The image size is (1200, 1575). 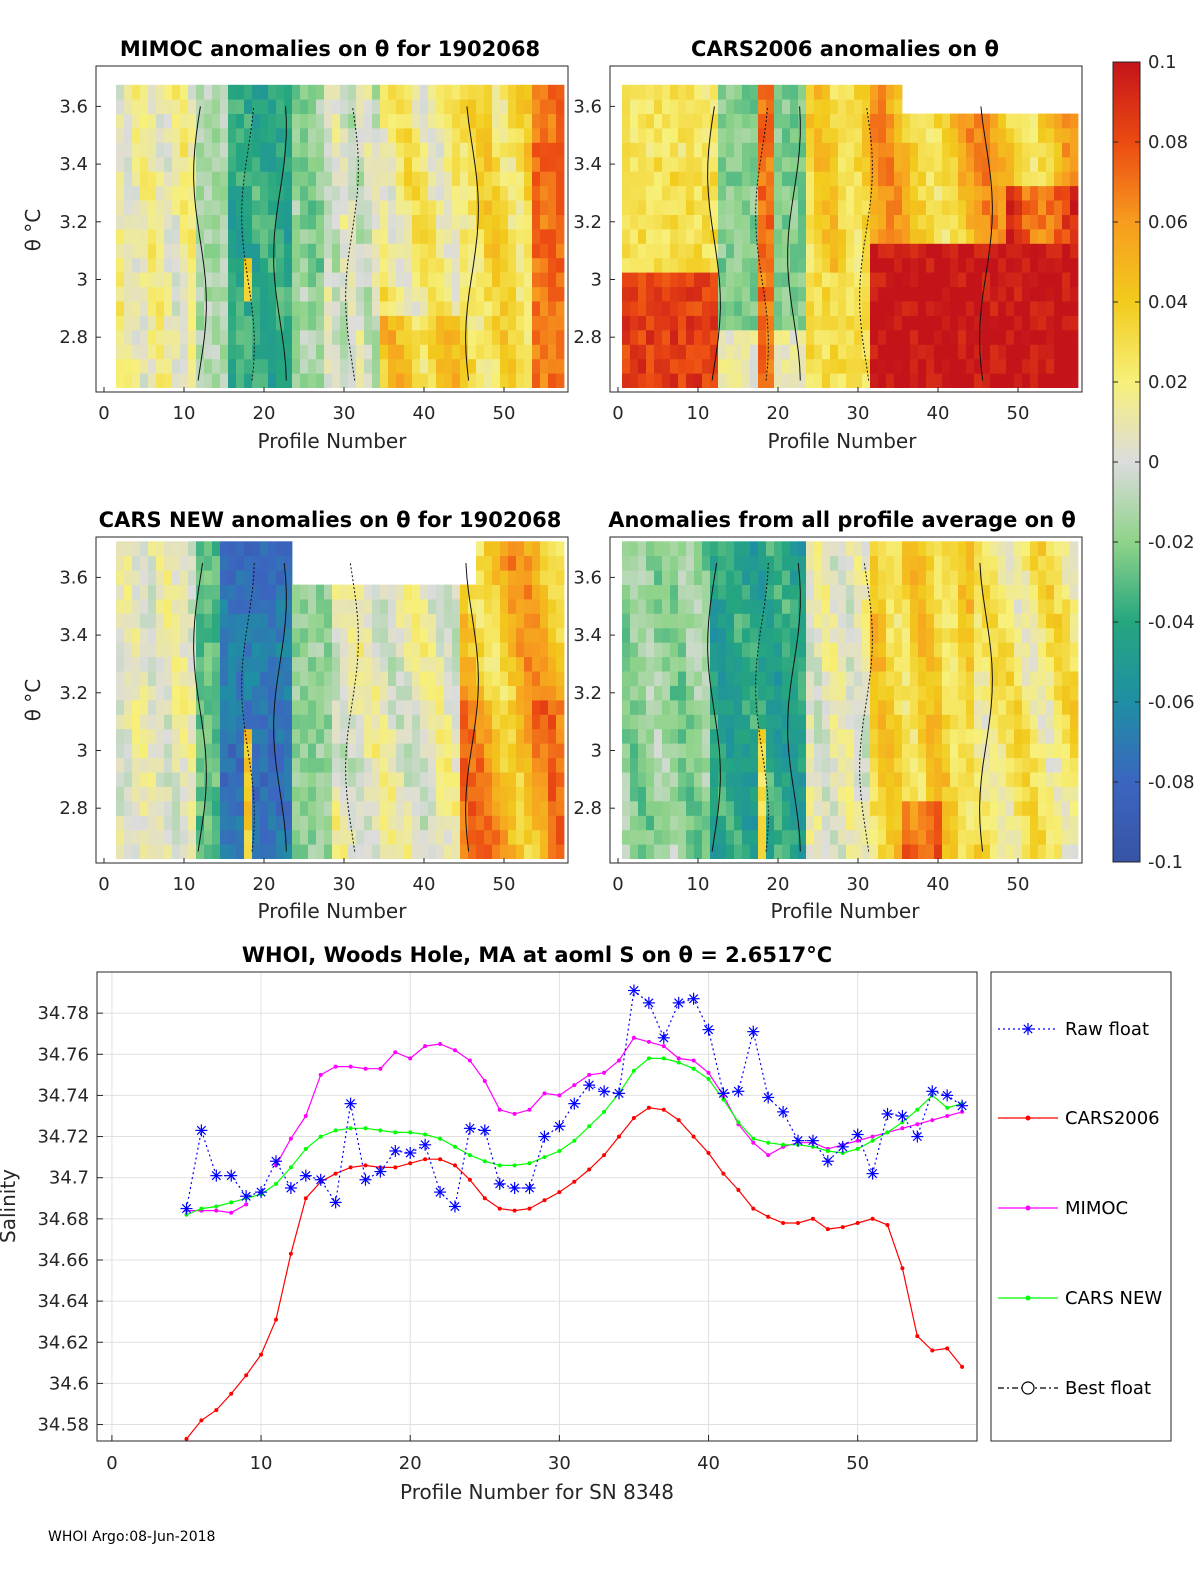 What do you see at coordinates (73, 577) in the screenshot?
I see `y-tick-label: 3.6` at bounding box center [73, 577].